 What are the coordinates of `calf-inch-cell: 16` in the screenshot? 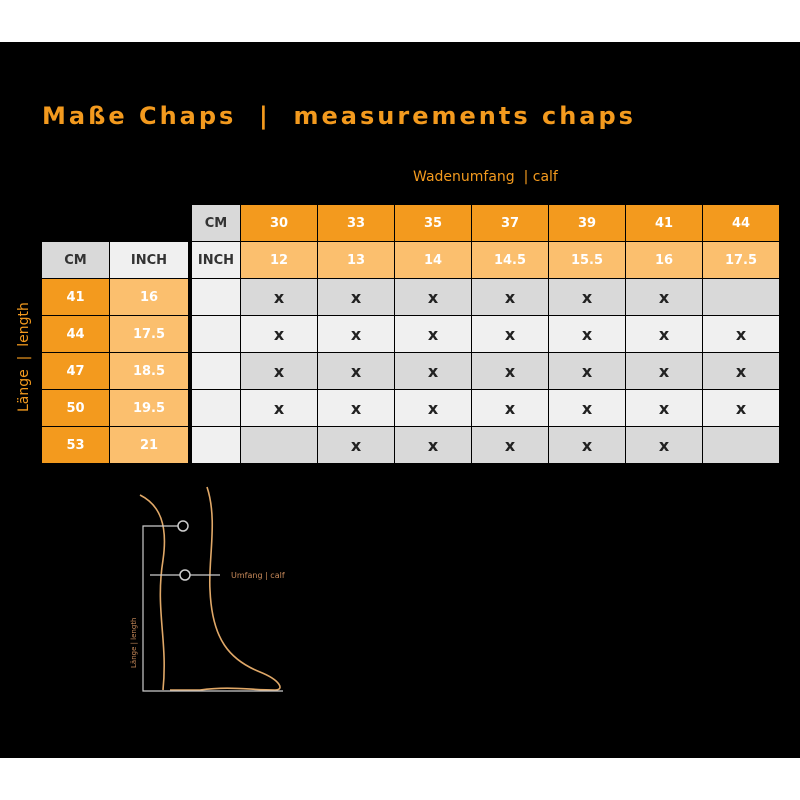 It's located at (664, 260).